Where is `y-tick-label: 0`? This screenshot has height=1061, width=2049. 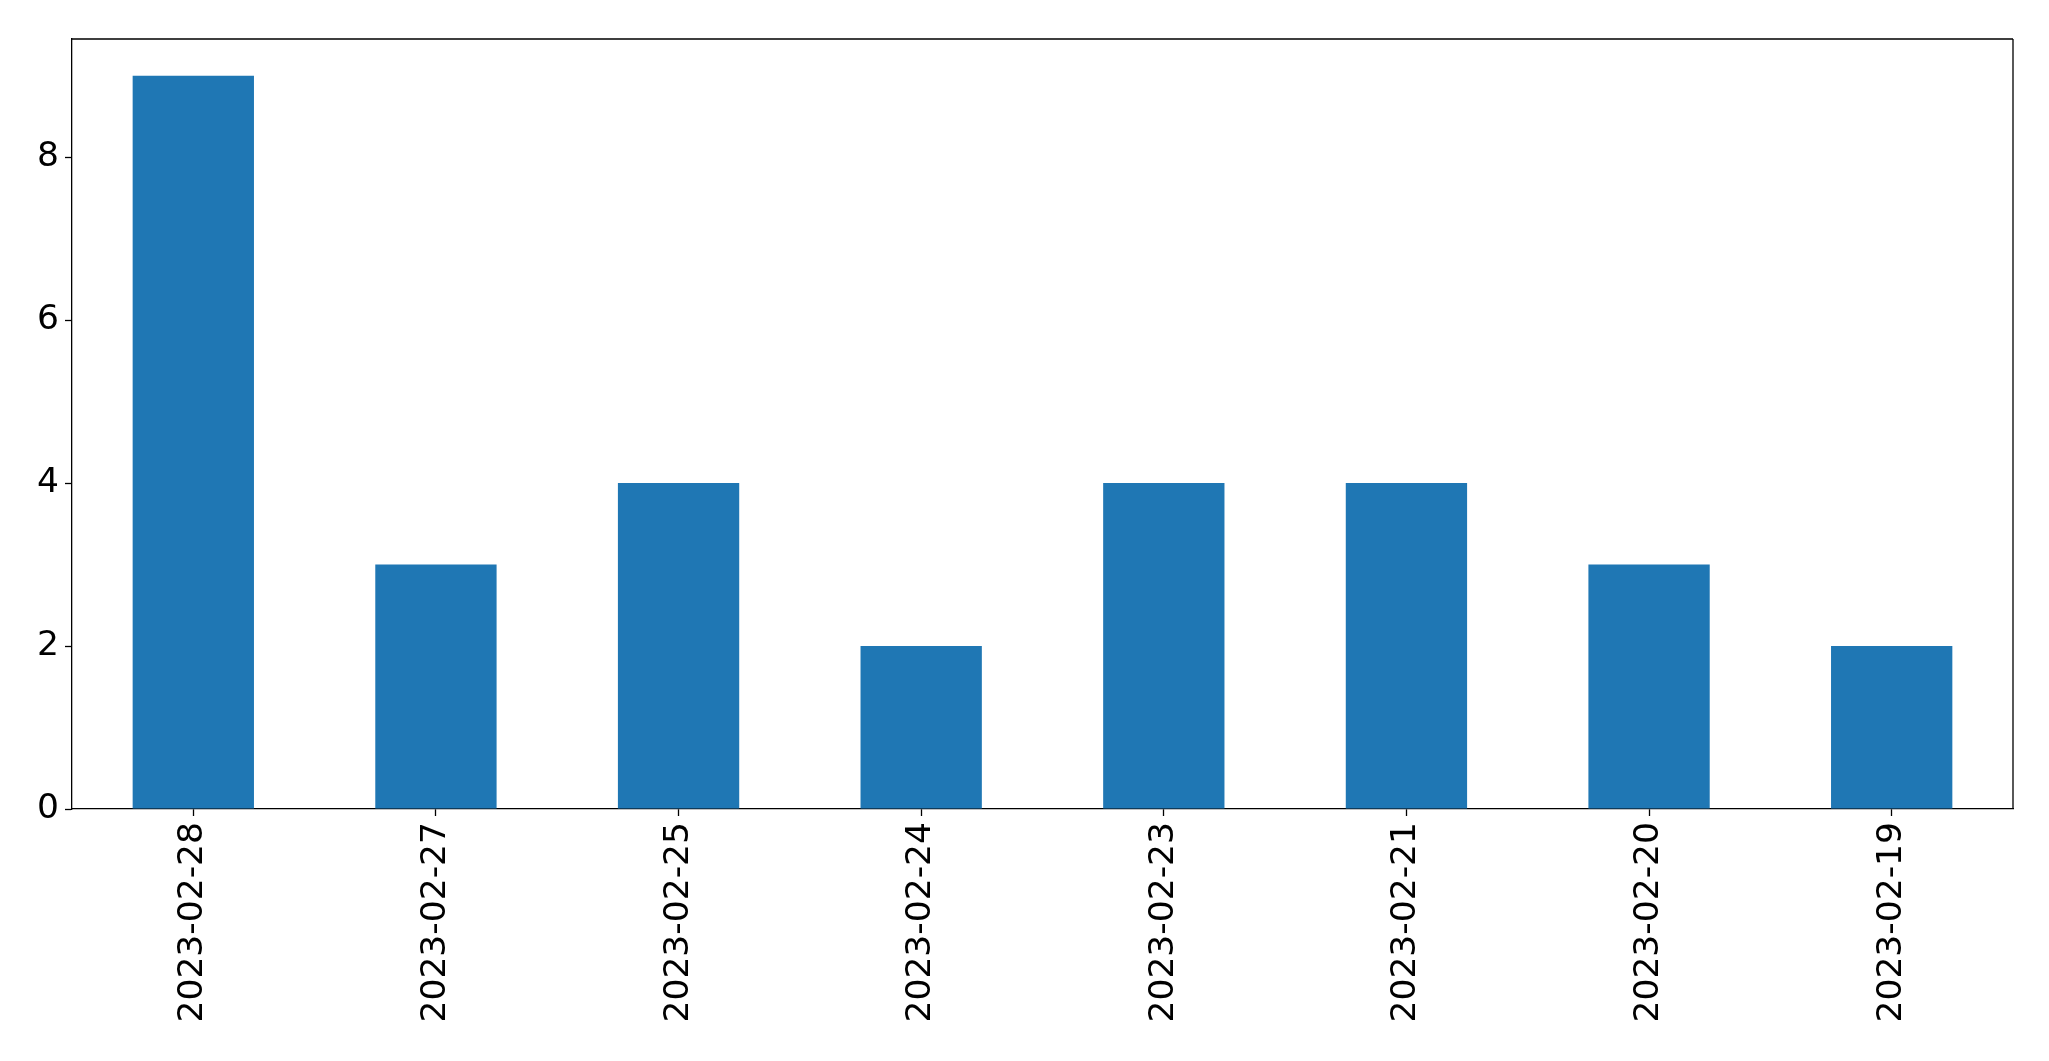 y-tick-label: 0 is located at coordinates (48, 805).